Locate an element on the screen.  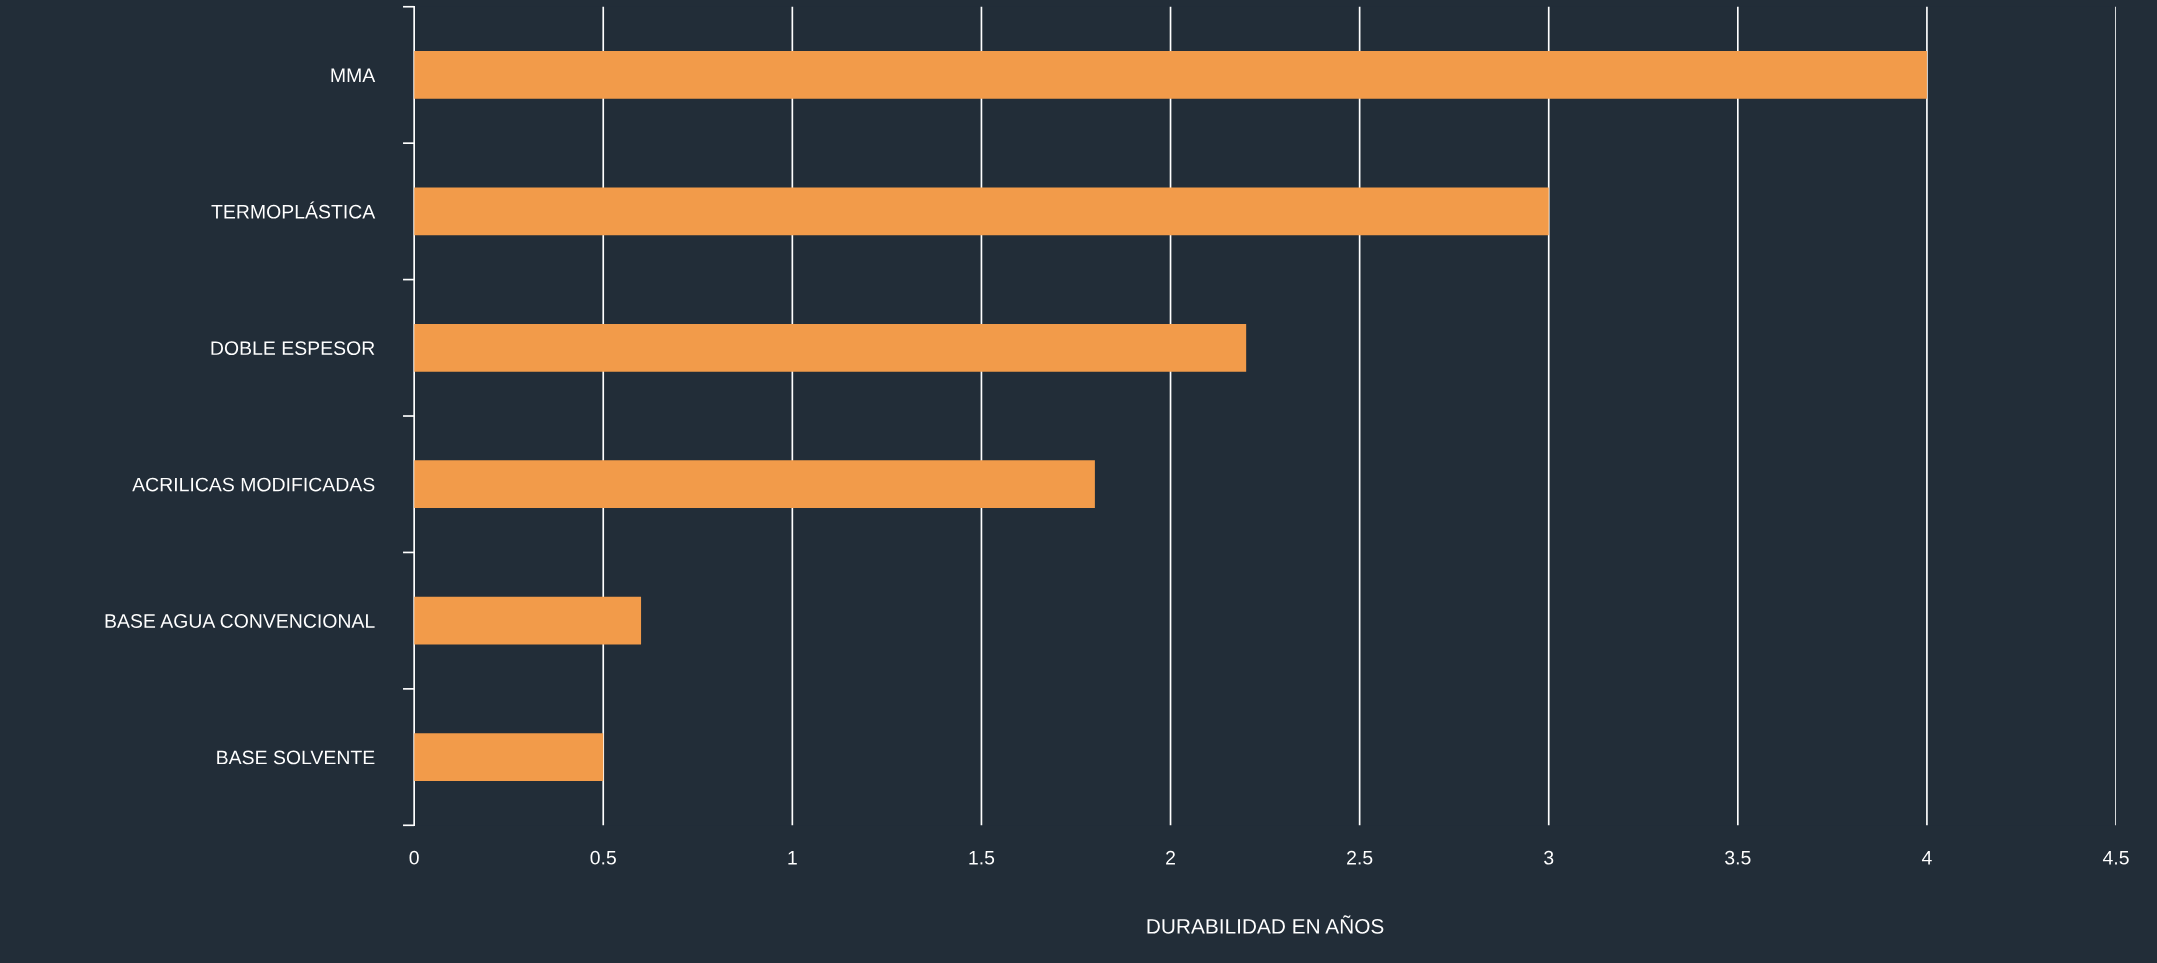
x-tick-label: 0 is located at coordinates (414, 857).